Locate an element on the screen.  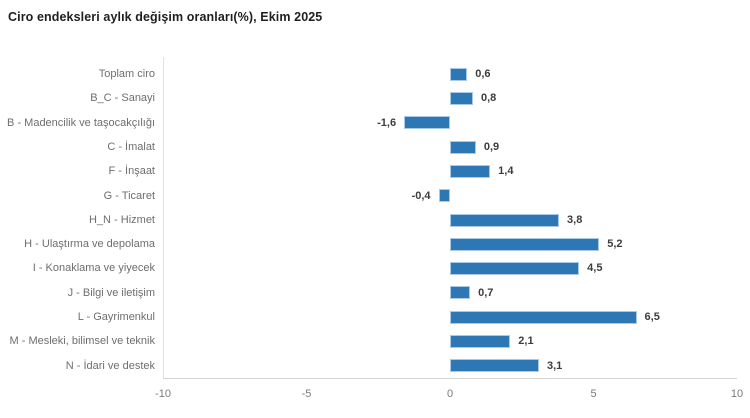
value-label: 5,2 is located at coordinates (615, 244).